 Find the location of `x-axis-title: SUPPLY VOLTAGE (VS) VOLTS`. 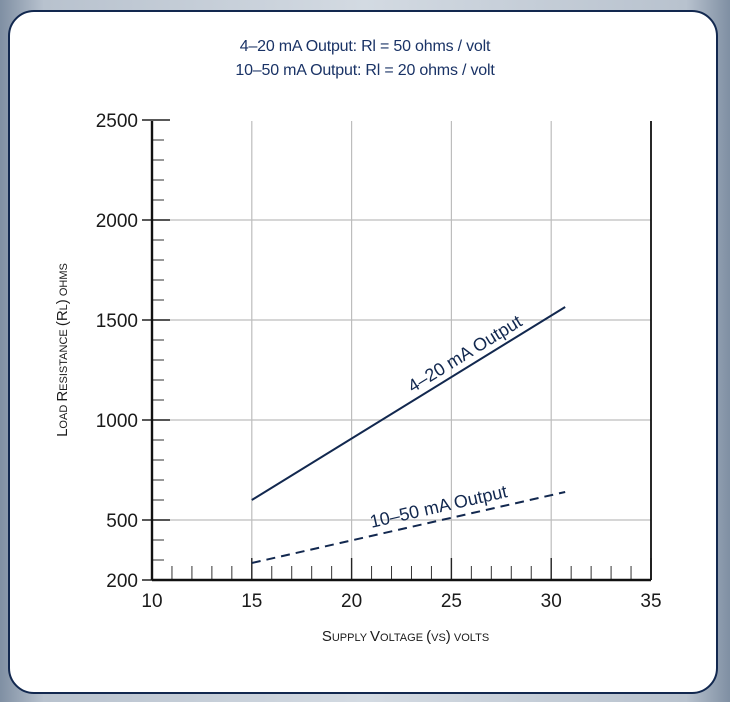

x-axis-title: SUPPLY VOLTAGE (VS) VOLTS is located at coordinates (405, 636).